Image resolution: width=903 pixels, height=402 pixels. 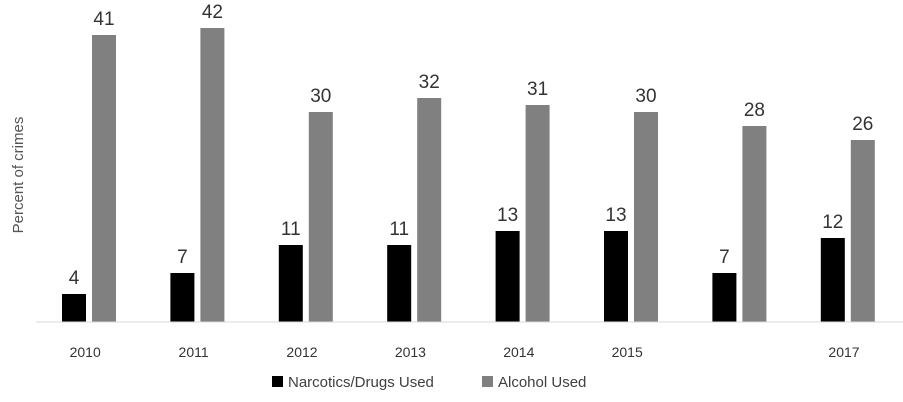 I want to click on y-axis-title: Percent of crimes, so click(x=18, y=175).